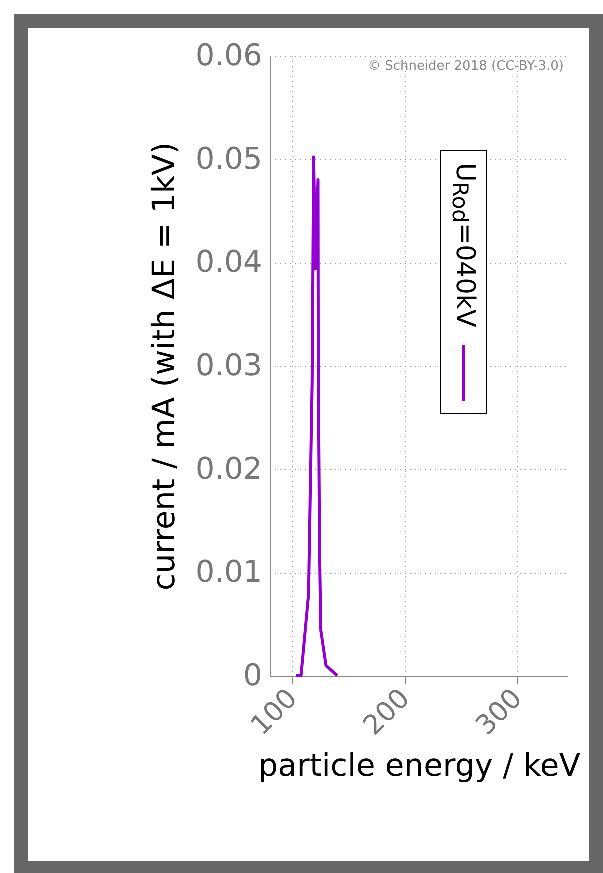 This screenshot has height=873, width=603. I want to click on y-axis-title: current / mA (with ΔE = 1kV), so click(164, 366).